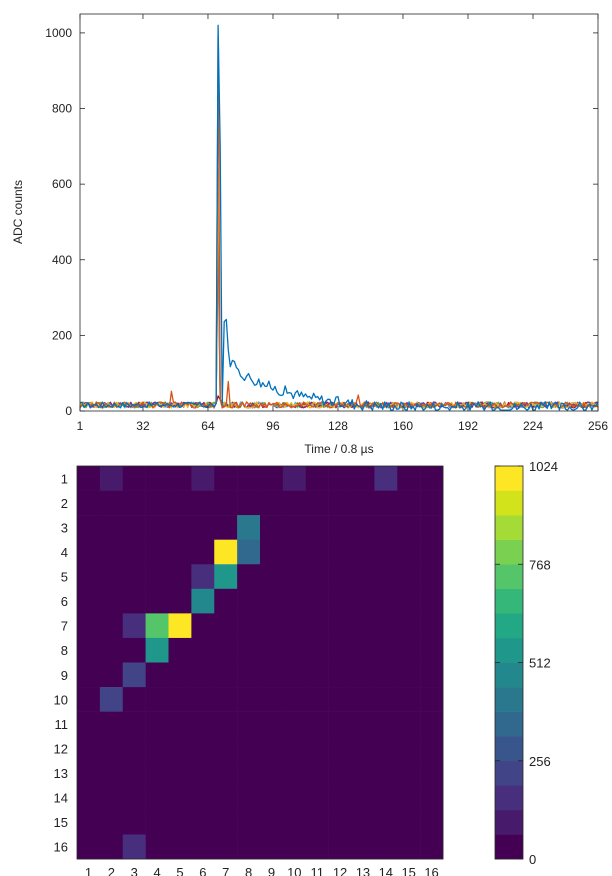 The width and height of the screenshot is (612, 876). What do you see at coordinates (540, 761) in the screenshot?
I see `colorbar-tick-label: 256` at bounding box center [540, 761].